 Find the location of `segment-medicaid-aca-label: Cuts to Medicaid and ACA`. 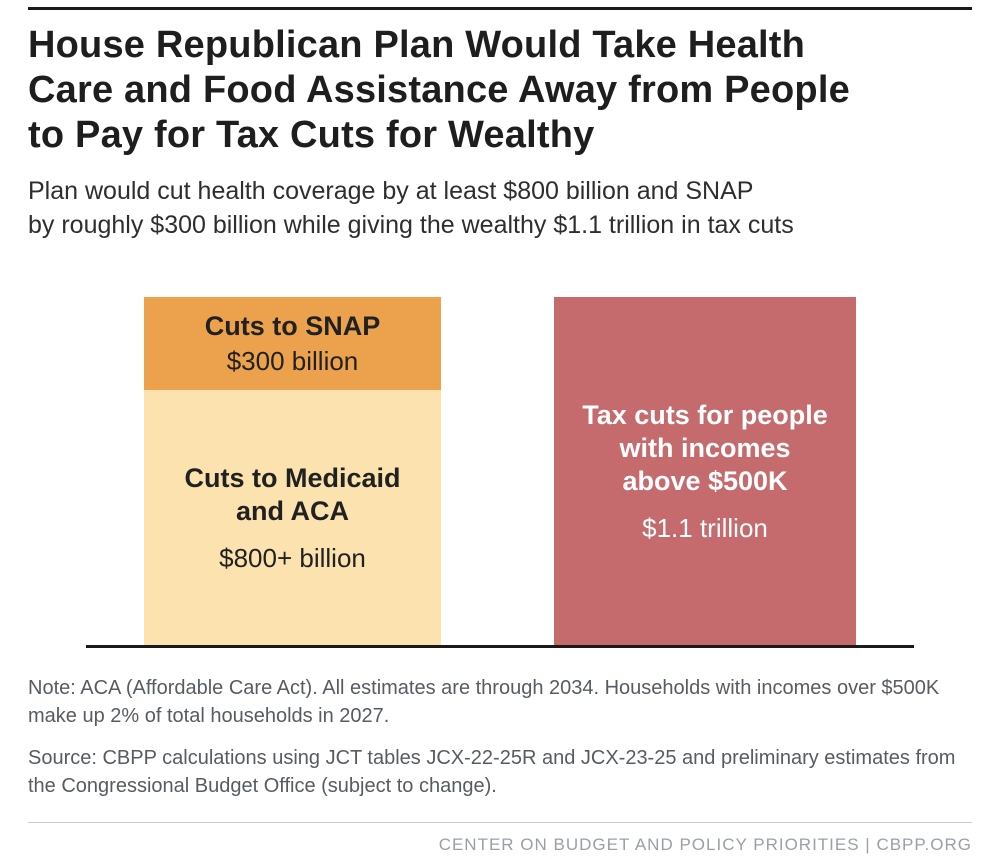

segment-medicaid-aca-label: Cuts to Medicaid and ACA is located at coordinates (292, 494).